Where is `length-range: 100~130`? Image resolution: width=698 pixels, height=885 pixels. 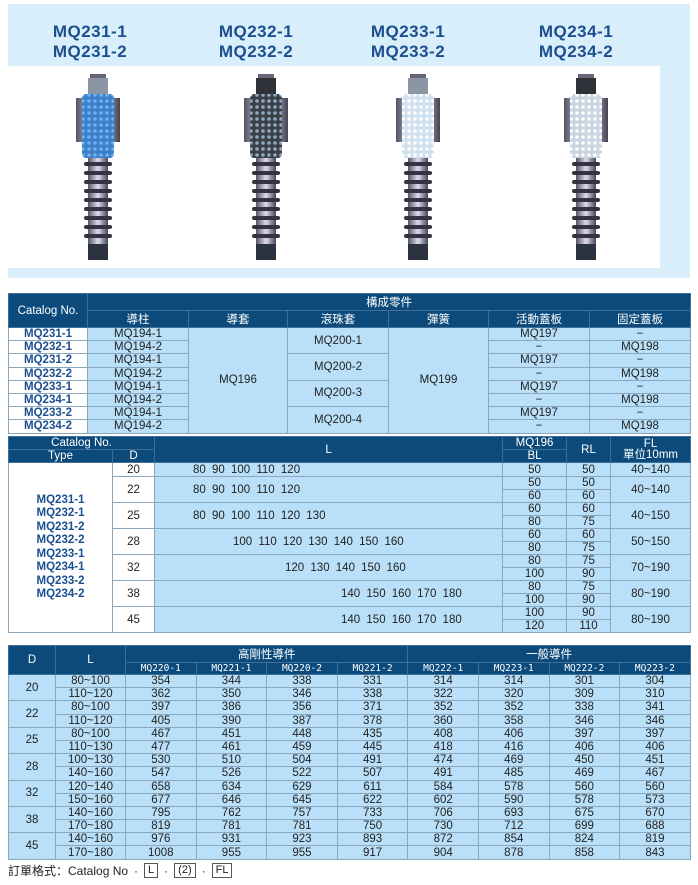 length-range: 100~130 is located at coordinates (90, 760).